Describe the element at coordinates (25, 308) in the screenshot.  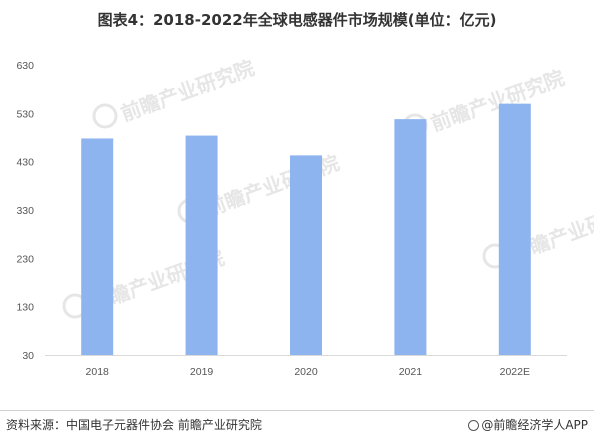
I see `y-tick-label: 130` at that location.